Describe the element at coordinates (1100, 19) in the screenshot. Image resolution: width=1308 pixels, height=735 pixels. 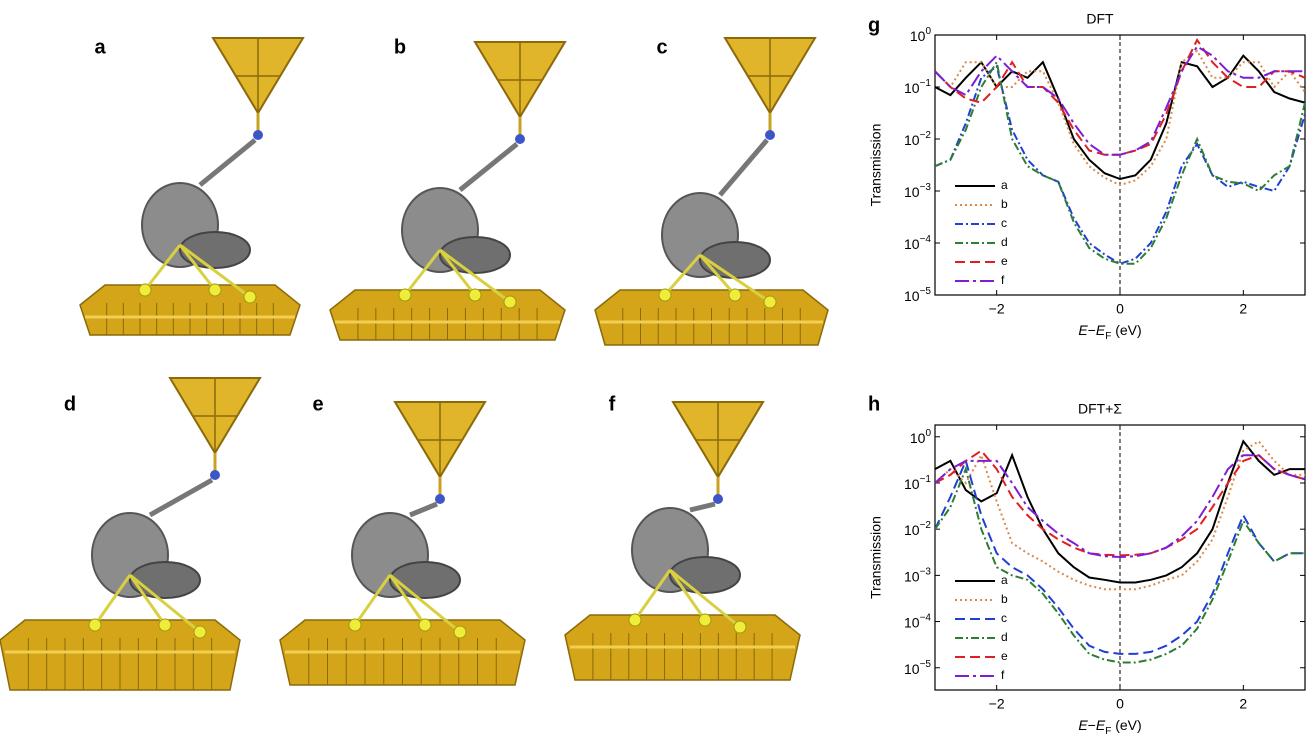
I see `chart-title: DFT` at that location.